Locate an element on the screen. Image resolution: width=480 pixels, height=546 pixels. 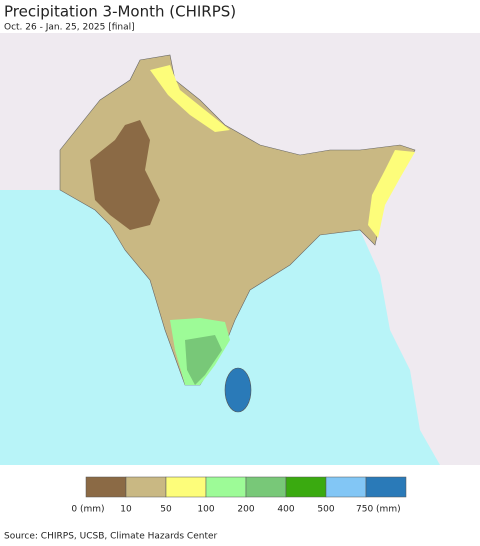
legend-label: 100 is located at coordinates (205, 510).